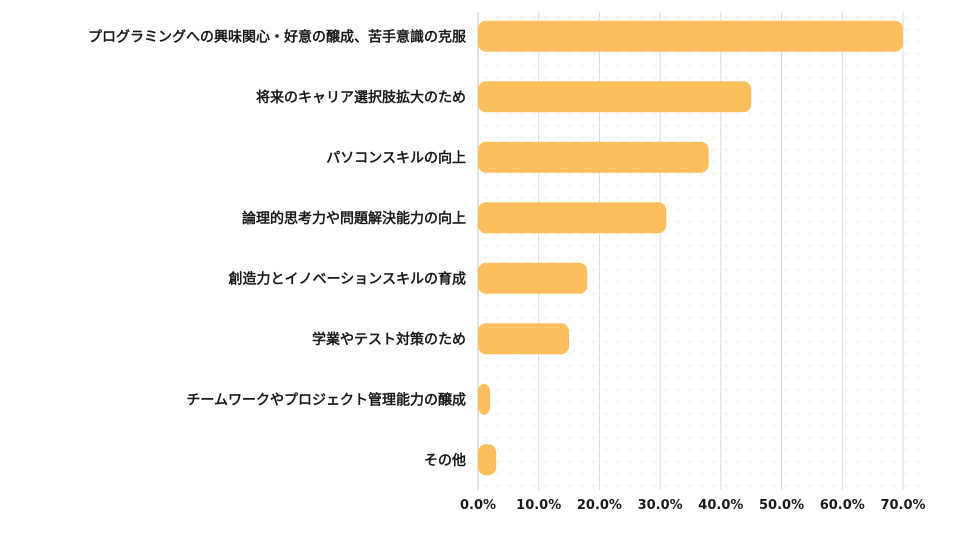  I want to click on x-tick-label: 10.0%, so click(538, 505).